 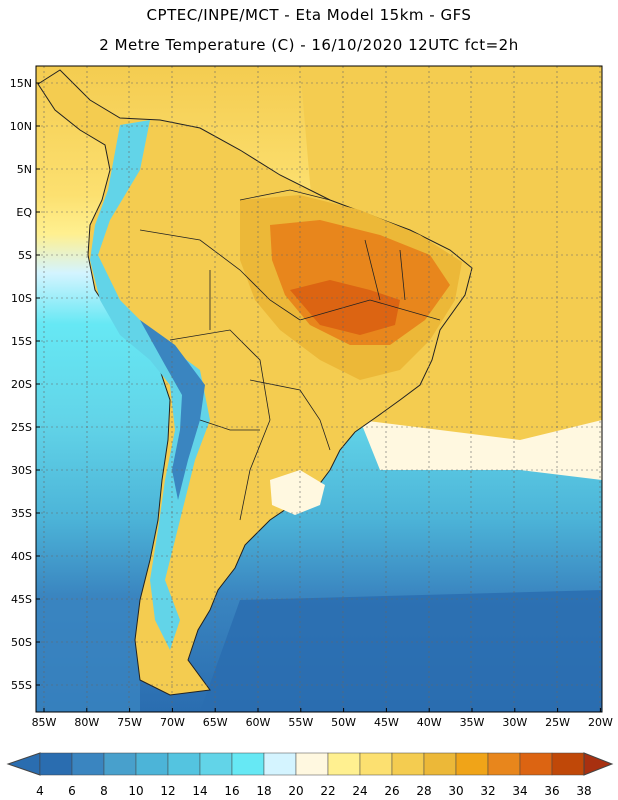 What do you see at coordinates (359, 791) in the screenshot?
I see `colorbar-label: 24` at bounding box center [359, 791].